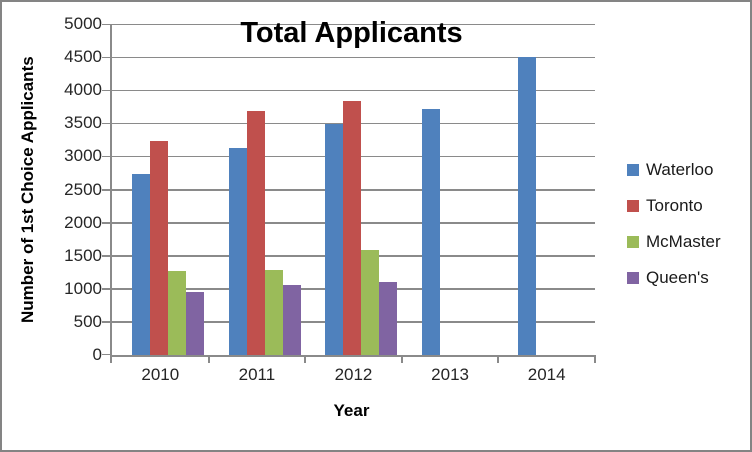 The height and width of the screenshot is (452, 752). What do you see at coordinates (83, 90) in the screenshot?
I see `y-tick-label: 4000` at bounding box center [83, 90].